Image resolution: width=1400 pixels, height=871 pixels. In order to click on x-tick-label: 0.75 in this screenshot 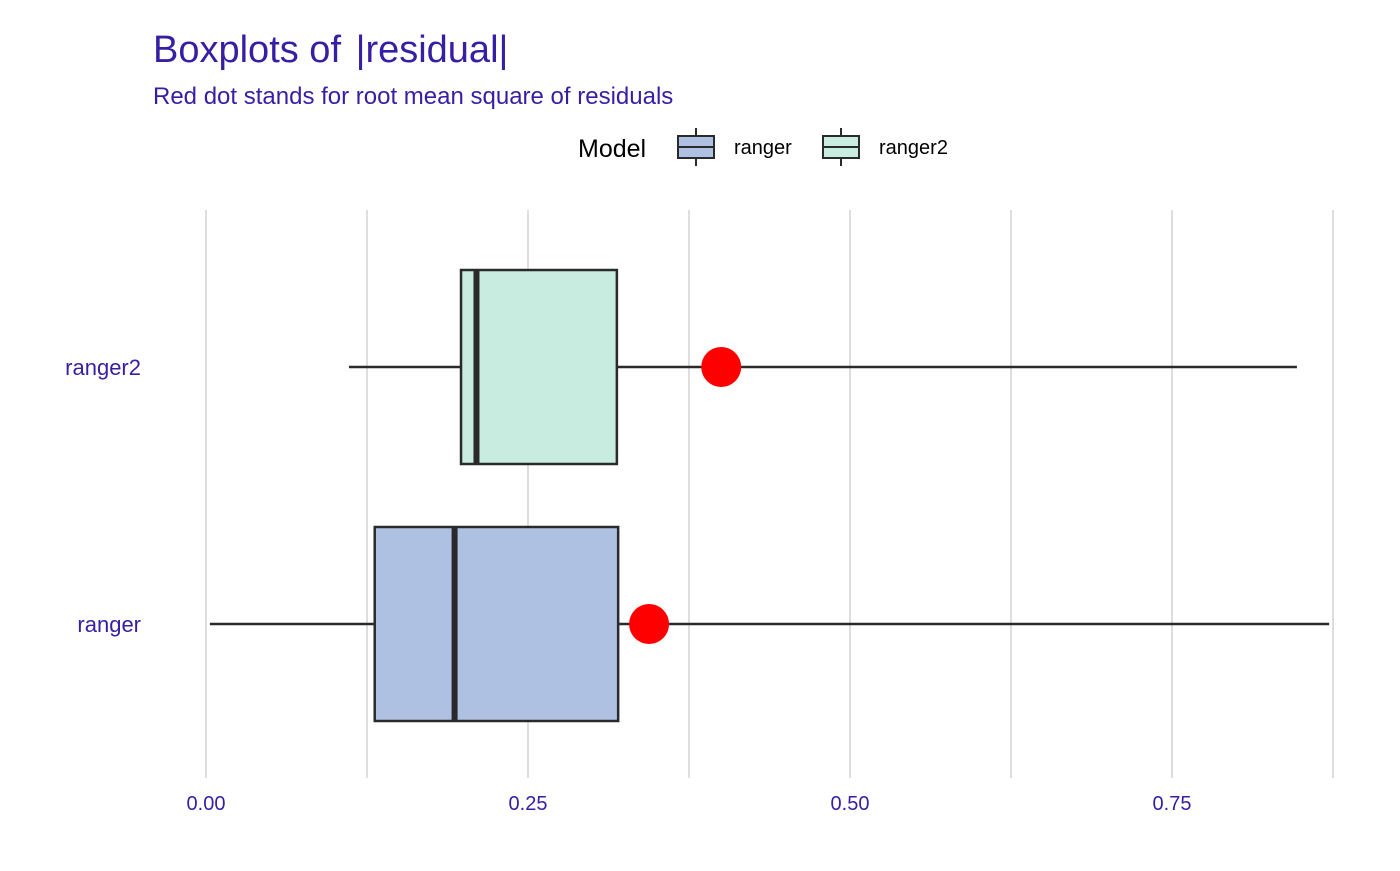, I will do `click(1172, 804)`.